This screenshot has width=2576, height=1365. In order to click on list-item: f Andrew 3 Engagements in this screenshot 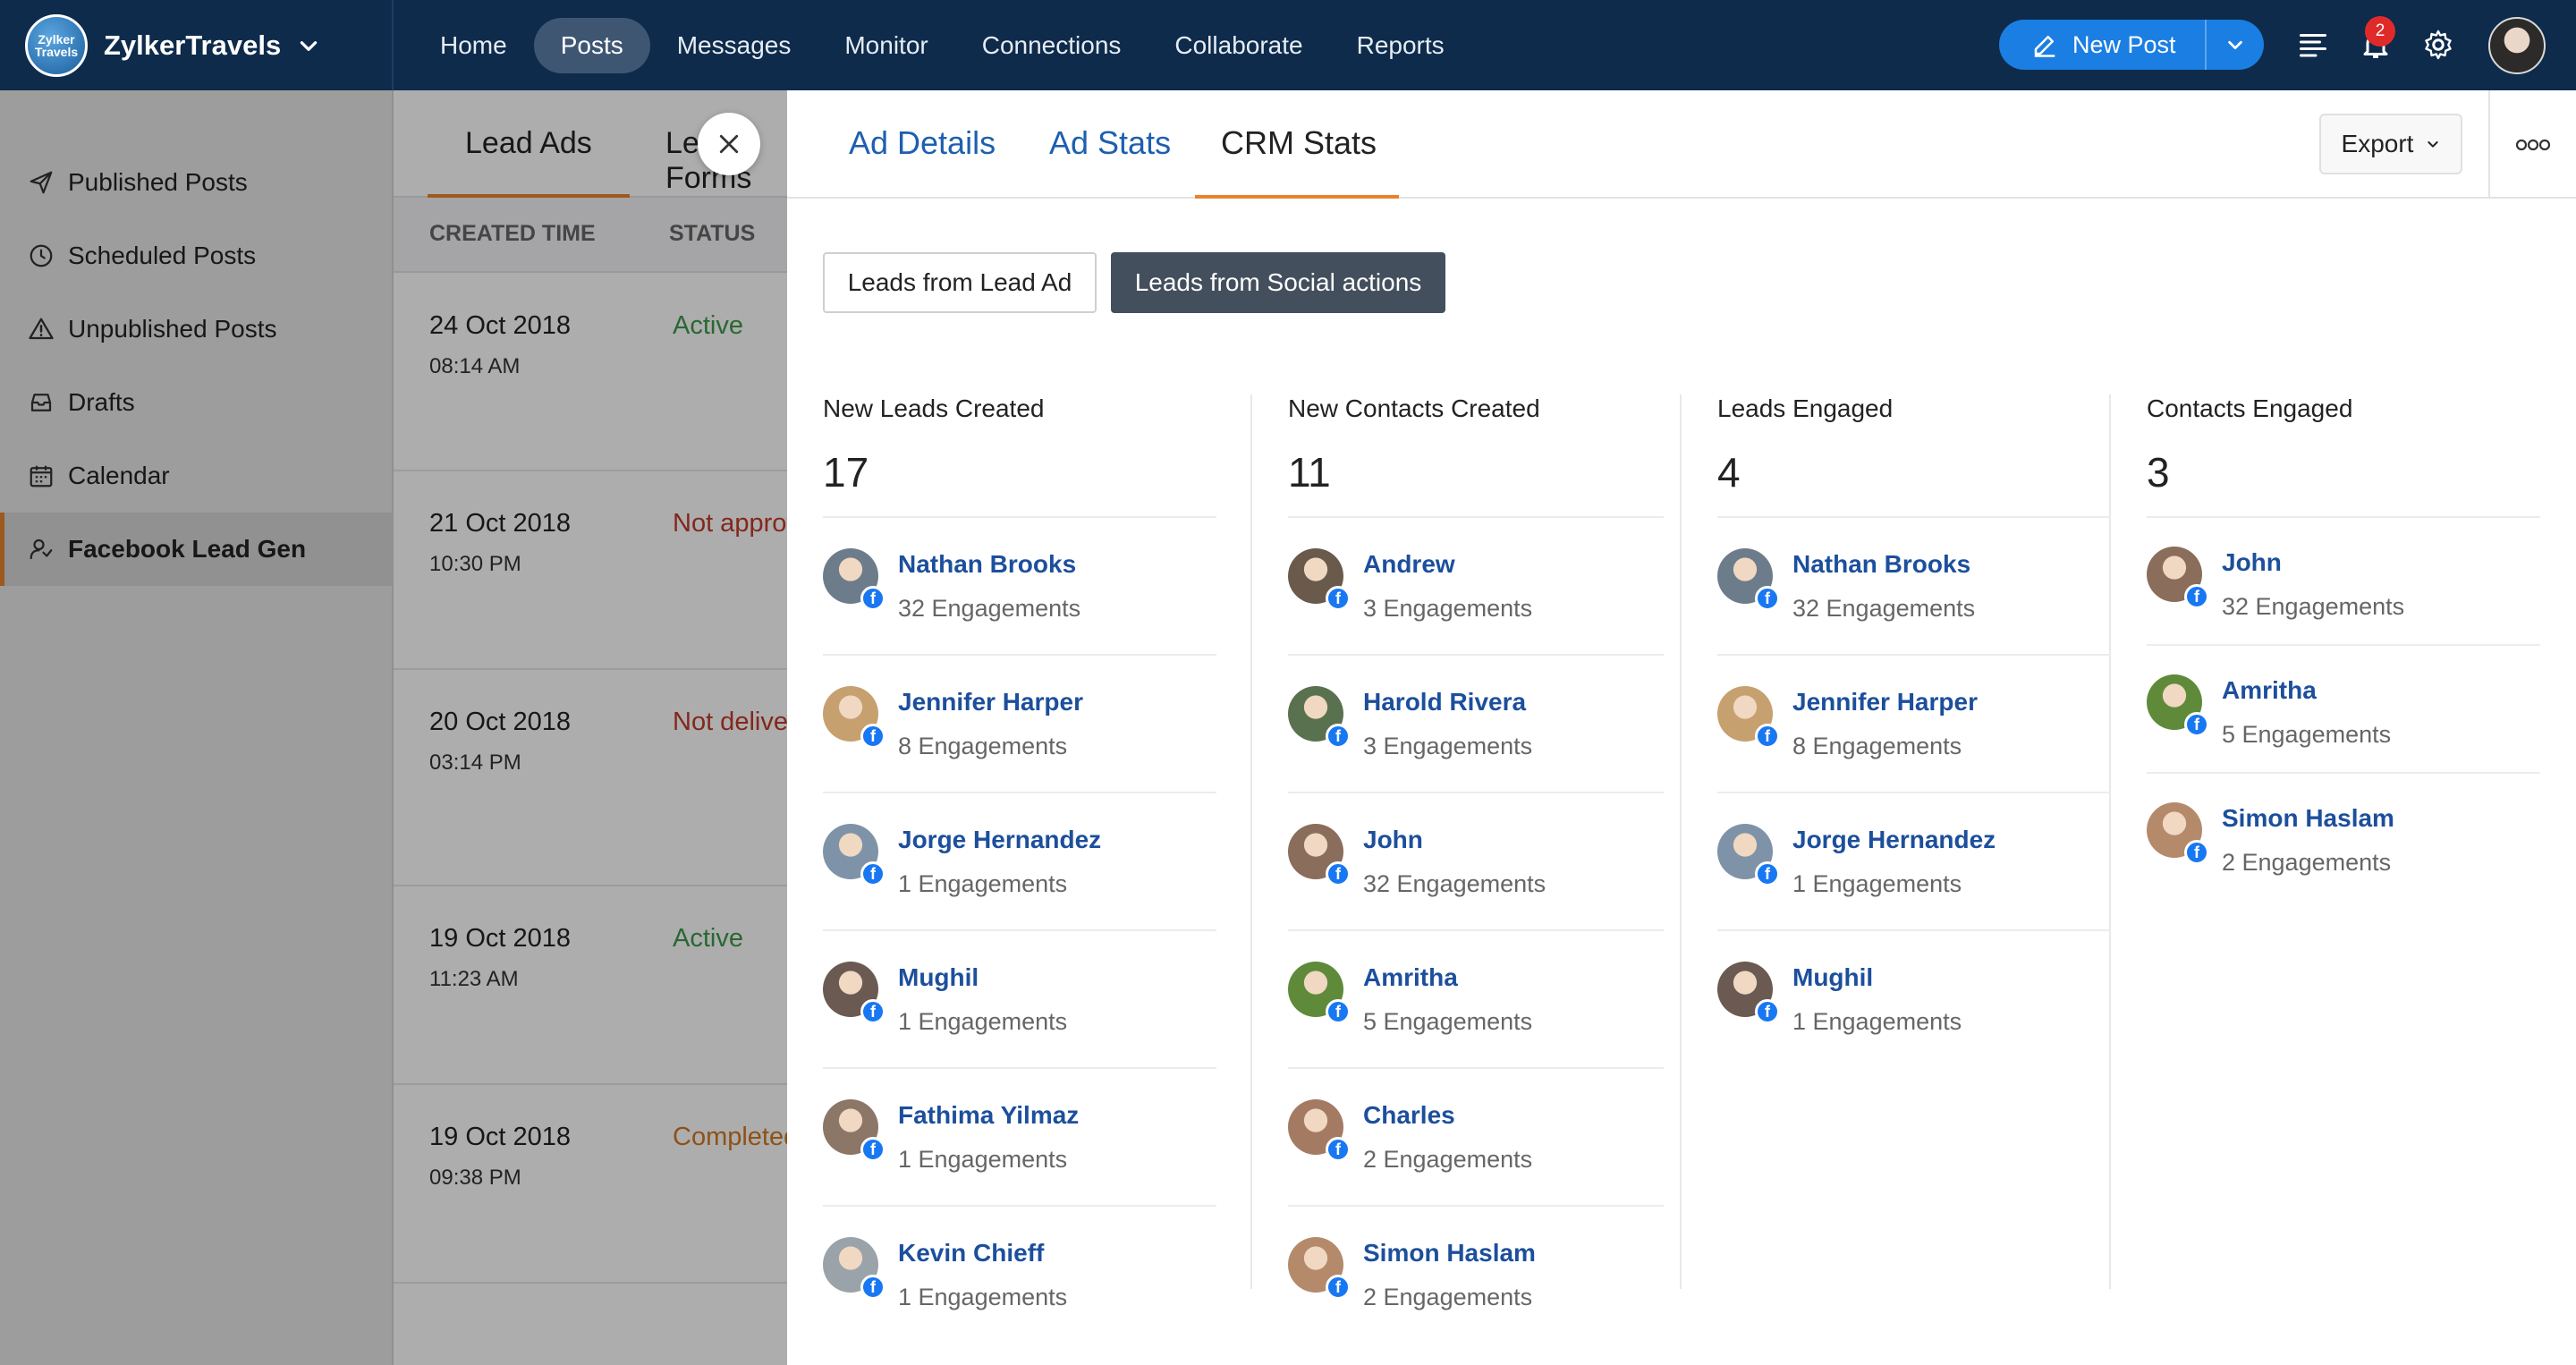, I will do `click(1476, 587)`.